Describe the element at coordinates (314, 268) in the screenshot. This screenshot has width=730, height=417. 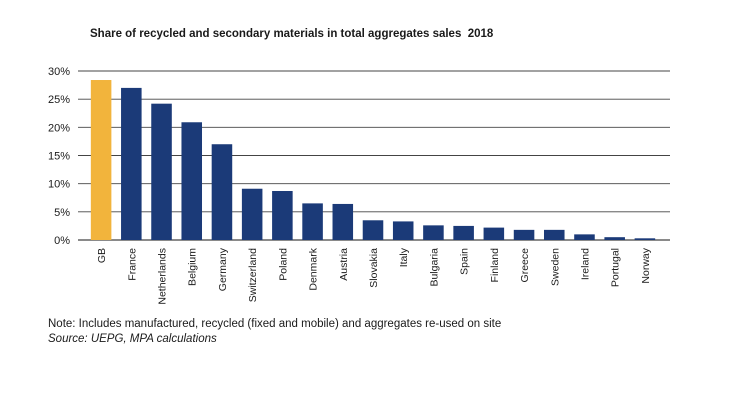
I see `x-tick-label: Denmark` at that location.